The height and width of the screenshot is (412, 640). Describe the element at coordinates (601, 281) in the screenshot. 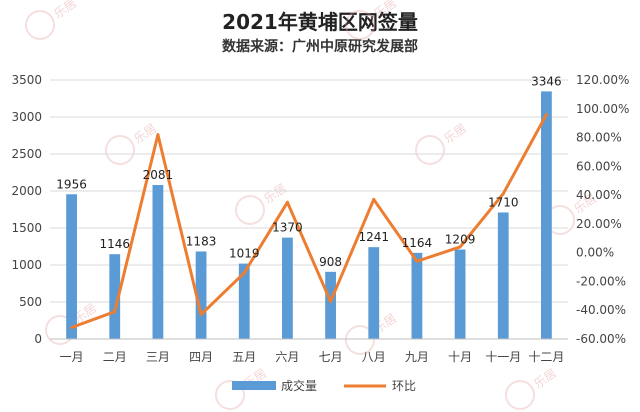

I see `y-right-tick-label: -20.00%` at that location.